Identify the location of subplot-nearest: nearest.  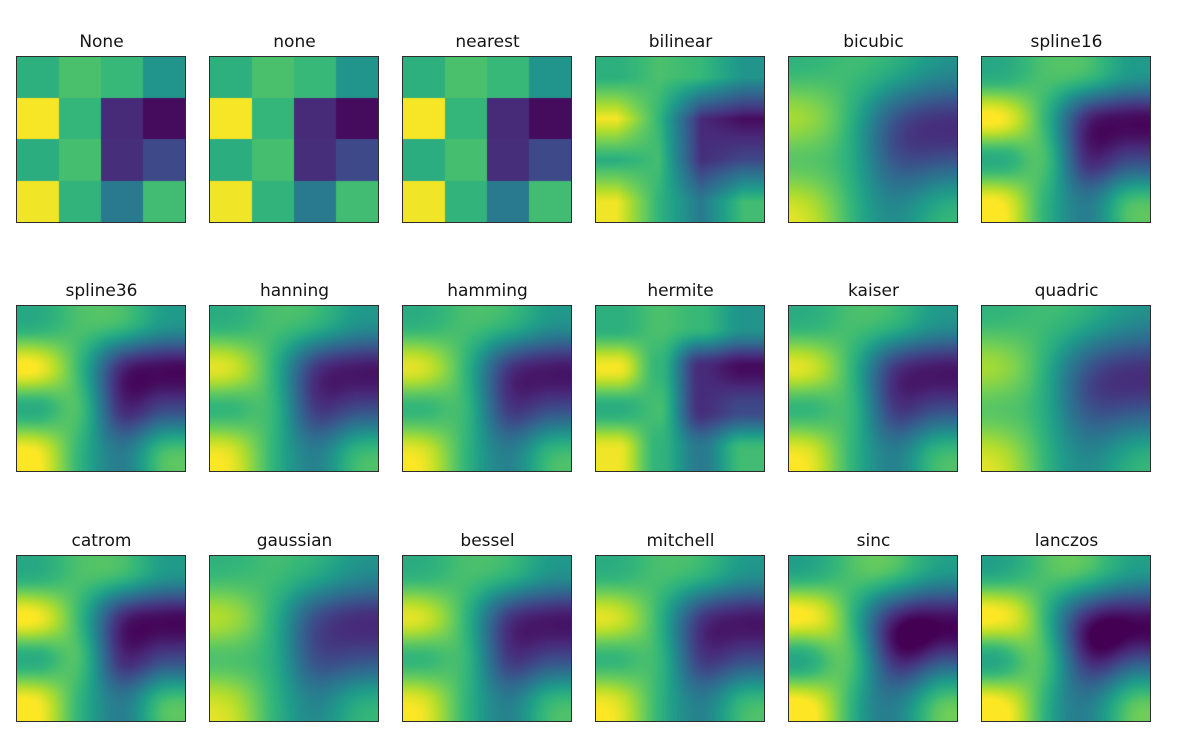
(487, 126).